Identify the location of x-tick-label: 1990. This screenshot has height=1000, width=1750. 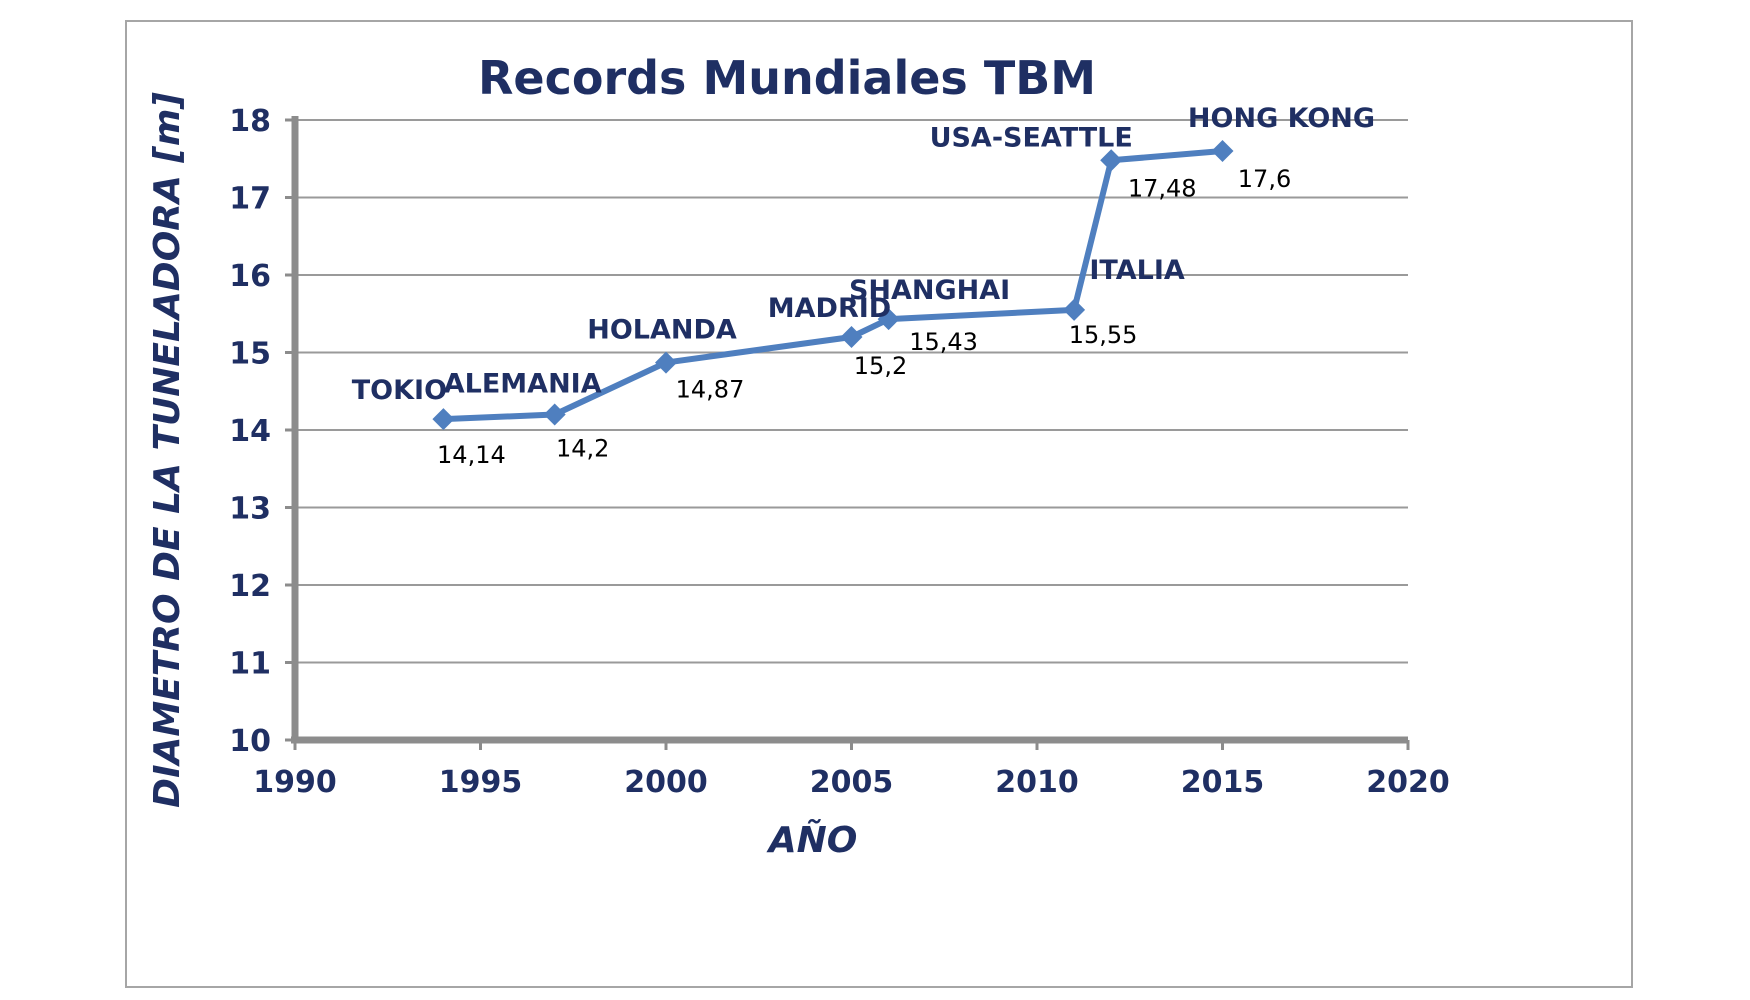
(295, 782).